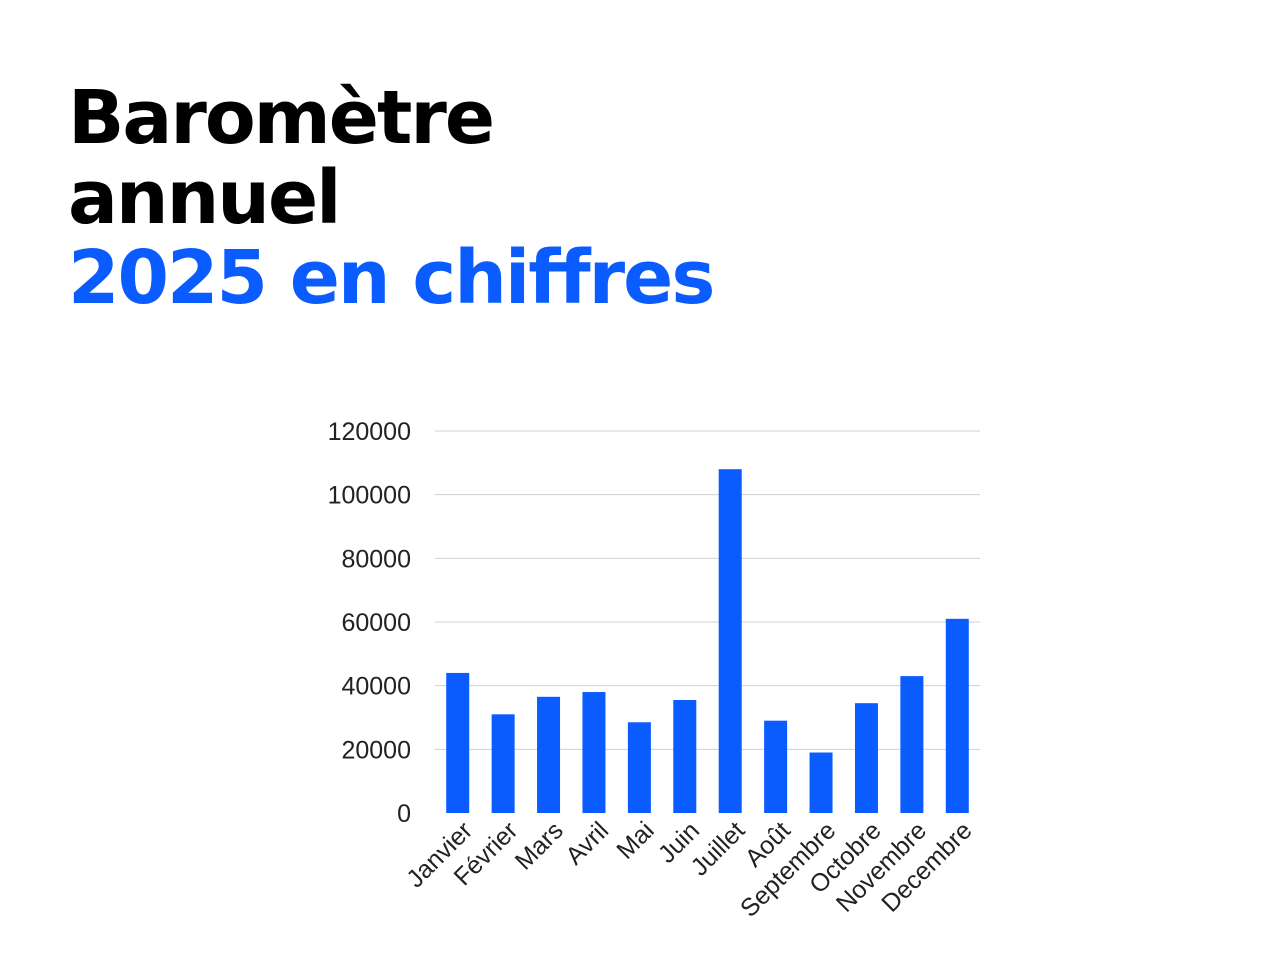  I want to click on y-tick-label: 60000, so click(376, 623).